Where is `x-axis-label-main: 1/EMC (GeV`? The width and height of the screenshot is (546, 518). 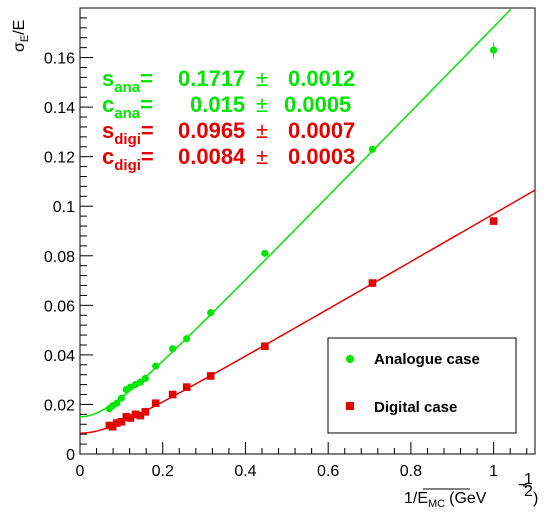
x-axis-label-main: 1/EMC (GeV is located at coordinates (445, 500).